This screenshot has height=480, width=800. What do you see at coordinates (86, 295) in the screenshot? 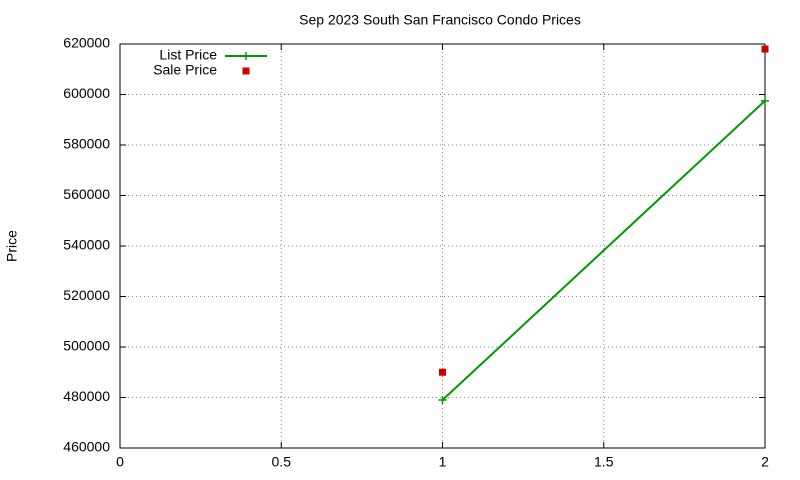
I see `y-tick-label: 520000` at bounding box center [86, 295].